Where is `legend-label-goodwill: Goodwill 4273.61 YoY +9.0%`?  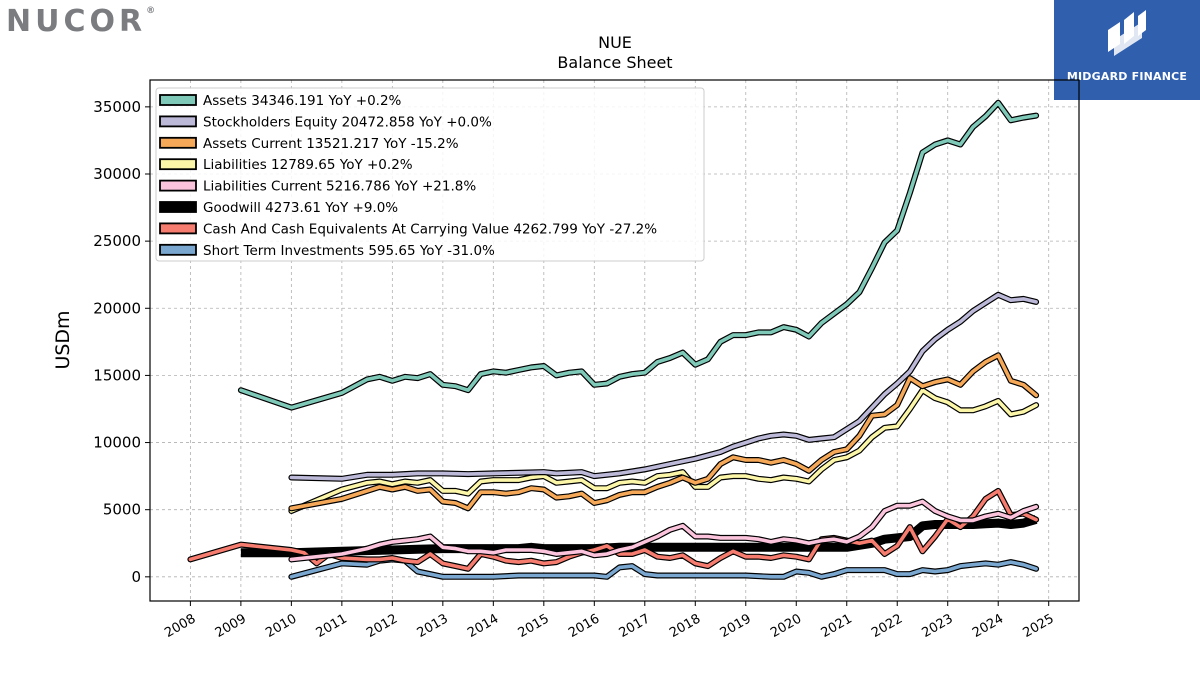
legend-label-goodwill: Goodwill 4273.61 YoY +9.0% is located at coordinates (300, 208).